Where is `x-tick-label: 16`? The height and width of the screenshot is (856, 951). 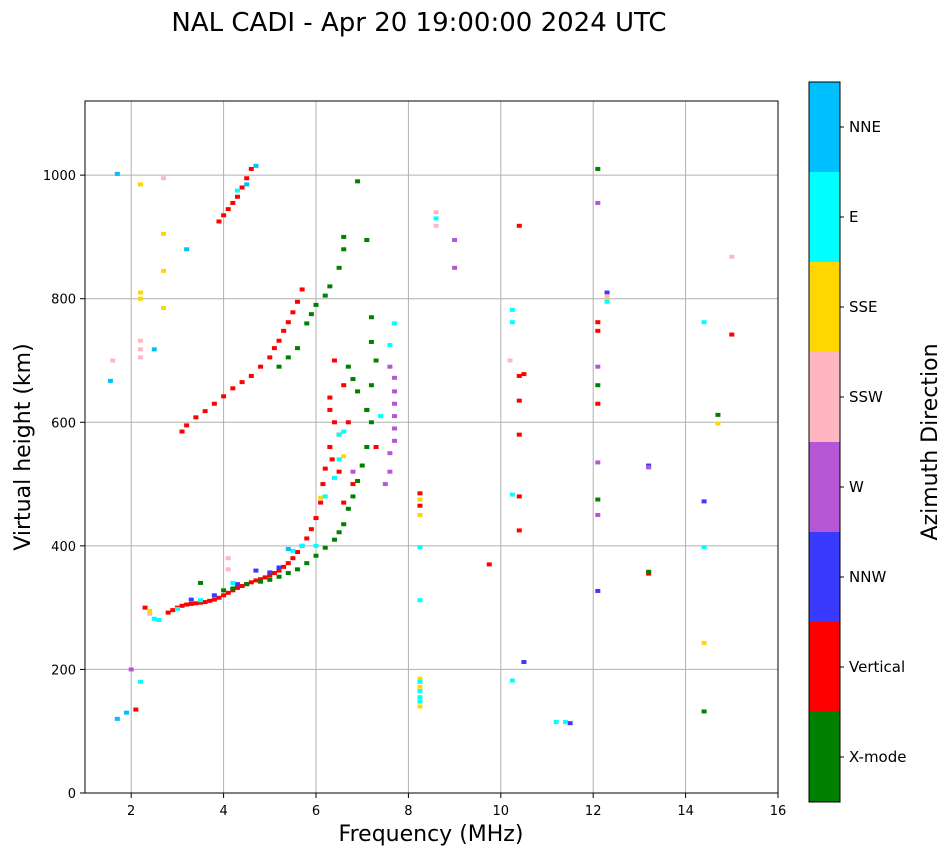 x-tick-label: 16 is located at coordinates (778, 811).